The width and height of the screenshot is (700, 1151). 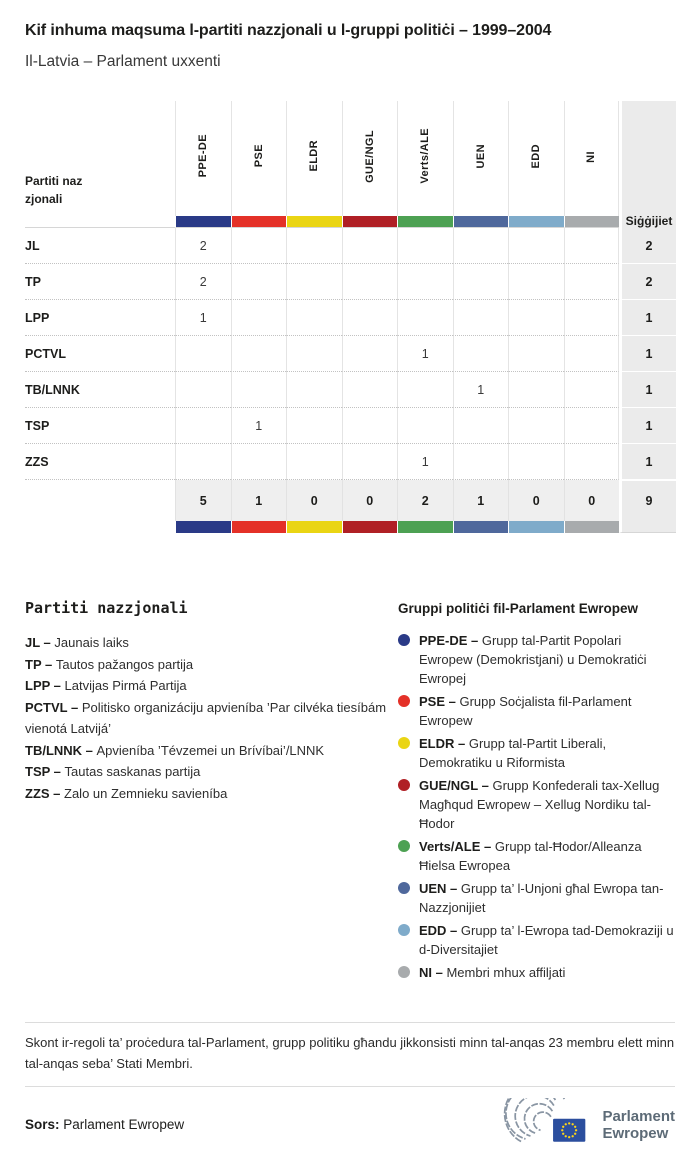 I want to click on party-row: TP 2 2, so click(x=350, y=282).